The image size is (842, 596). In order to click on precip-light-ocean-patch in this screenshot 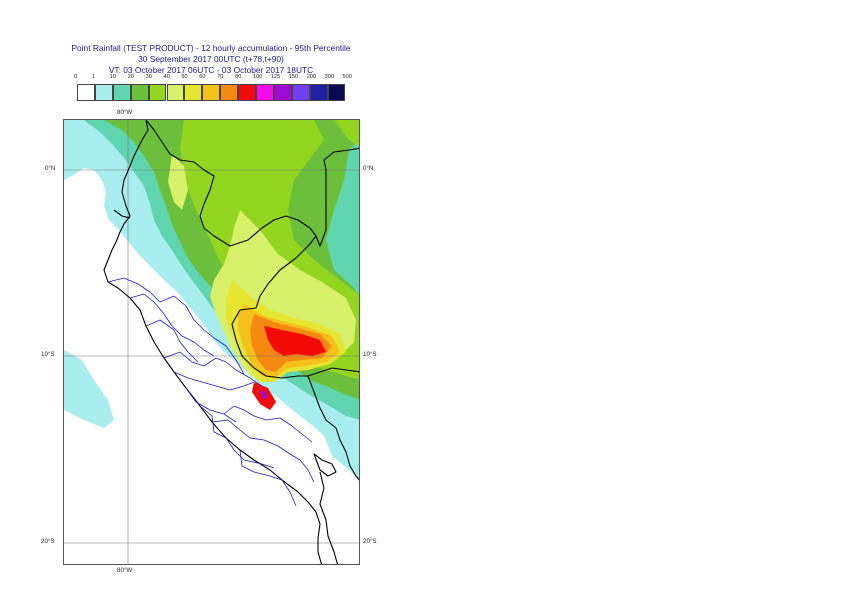, I will do `click(89, 389)`.